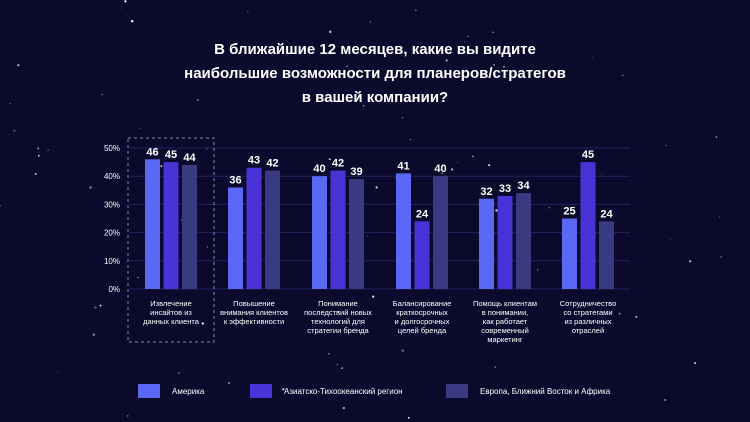 The image size is (750, 422). What do you see at coordinates (505, 321) in the screenshot?
I see `x-category-label-line: как работает` at bounding box center [505, 321].